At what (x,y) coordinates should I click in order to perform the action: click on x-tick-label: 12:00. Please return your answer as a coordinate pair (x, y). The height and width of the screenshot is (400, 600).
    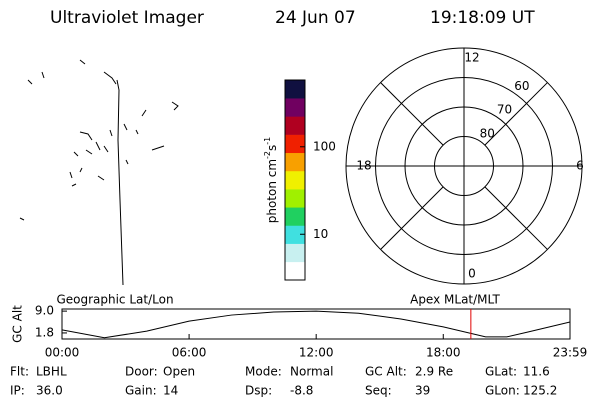
    Looking at the image, I should click on (316, 353).